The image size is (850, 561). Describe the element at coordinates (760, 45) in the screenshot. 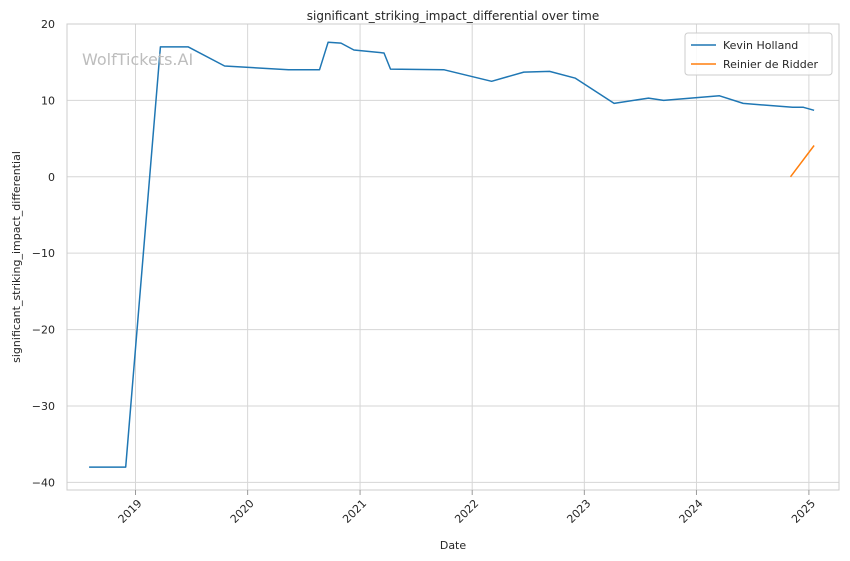

I see `legend-label: Kevin Holland` at that location.